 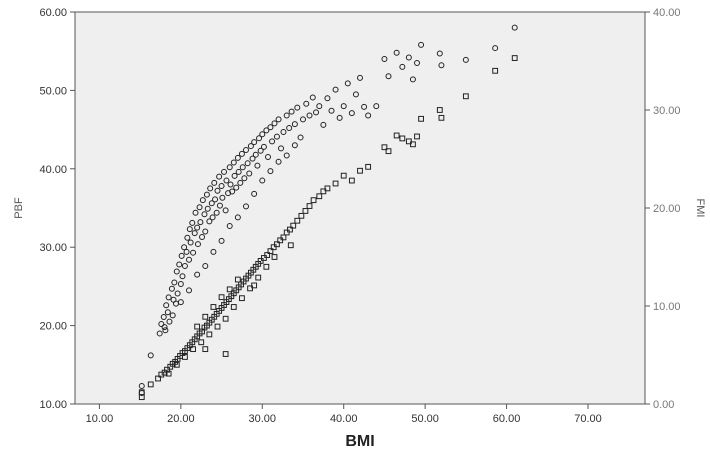 What do you see at coordinates (344, 419) in the screenshot?
I see `x-tick-label: 40.00` at bounding box center [344, 419].